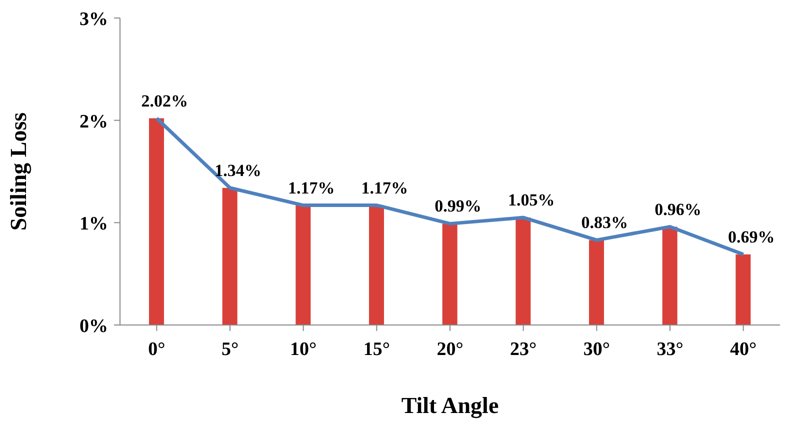 This screenshot has width=788, height=437. I want to click on y-axis-title: Soiling Loss, so click(19, 171).